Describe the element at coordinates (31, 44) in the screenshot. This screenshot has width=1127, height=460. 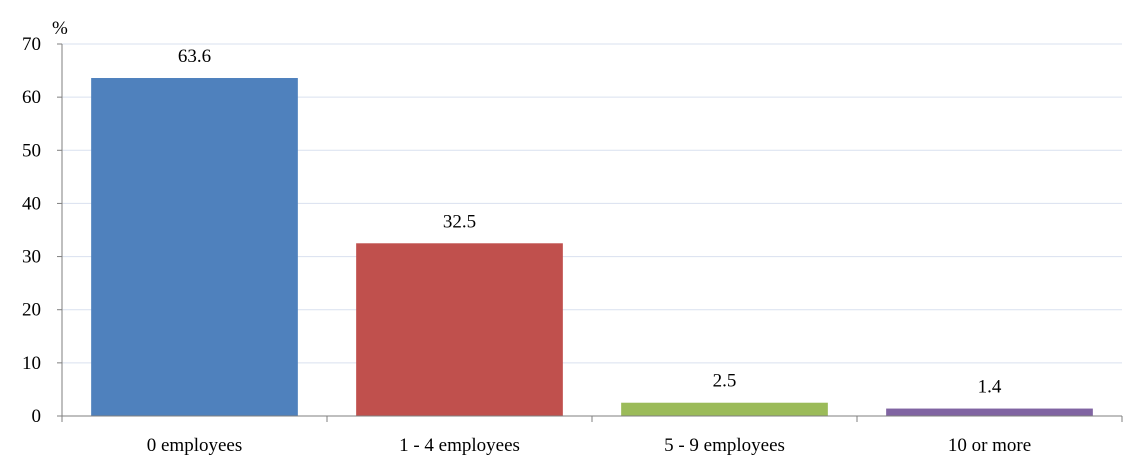
I see `y-tick-label: 70` at that location.